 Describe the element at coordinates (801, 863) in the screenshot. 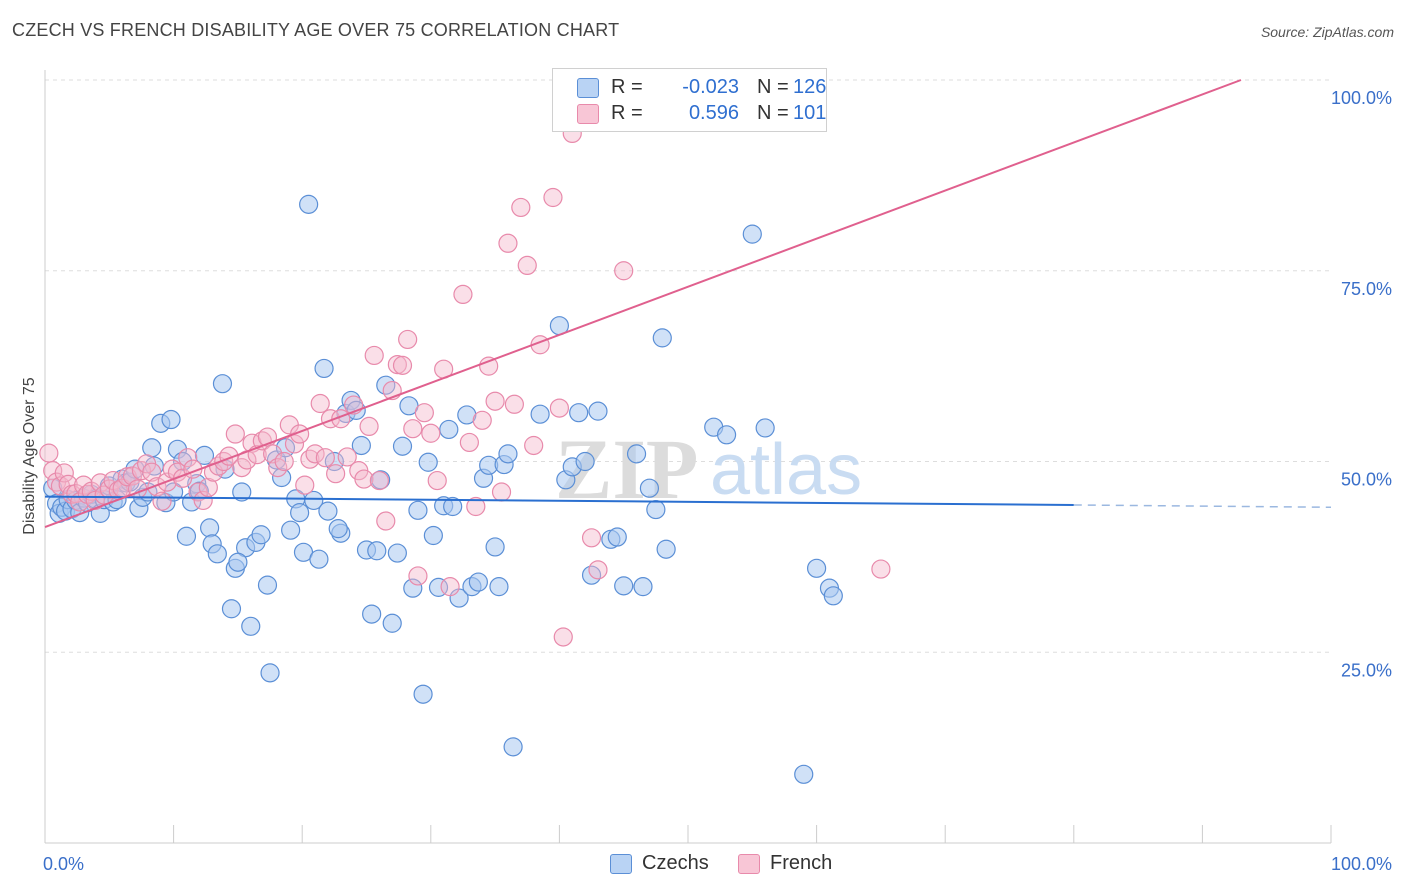

I see `bottom-legend-label-french: French` at that location.